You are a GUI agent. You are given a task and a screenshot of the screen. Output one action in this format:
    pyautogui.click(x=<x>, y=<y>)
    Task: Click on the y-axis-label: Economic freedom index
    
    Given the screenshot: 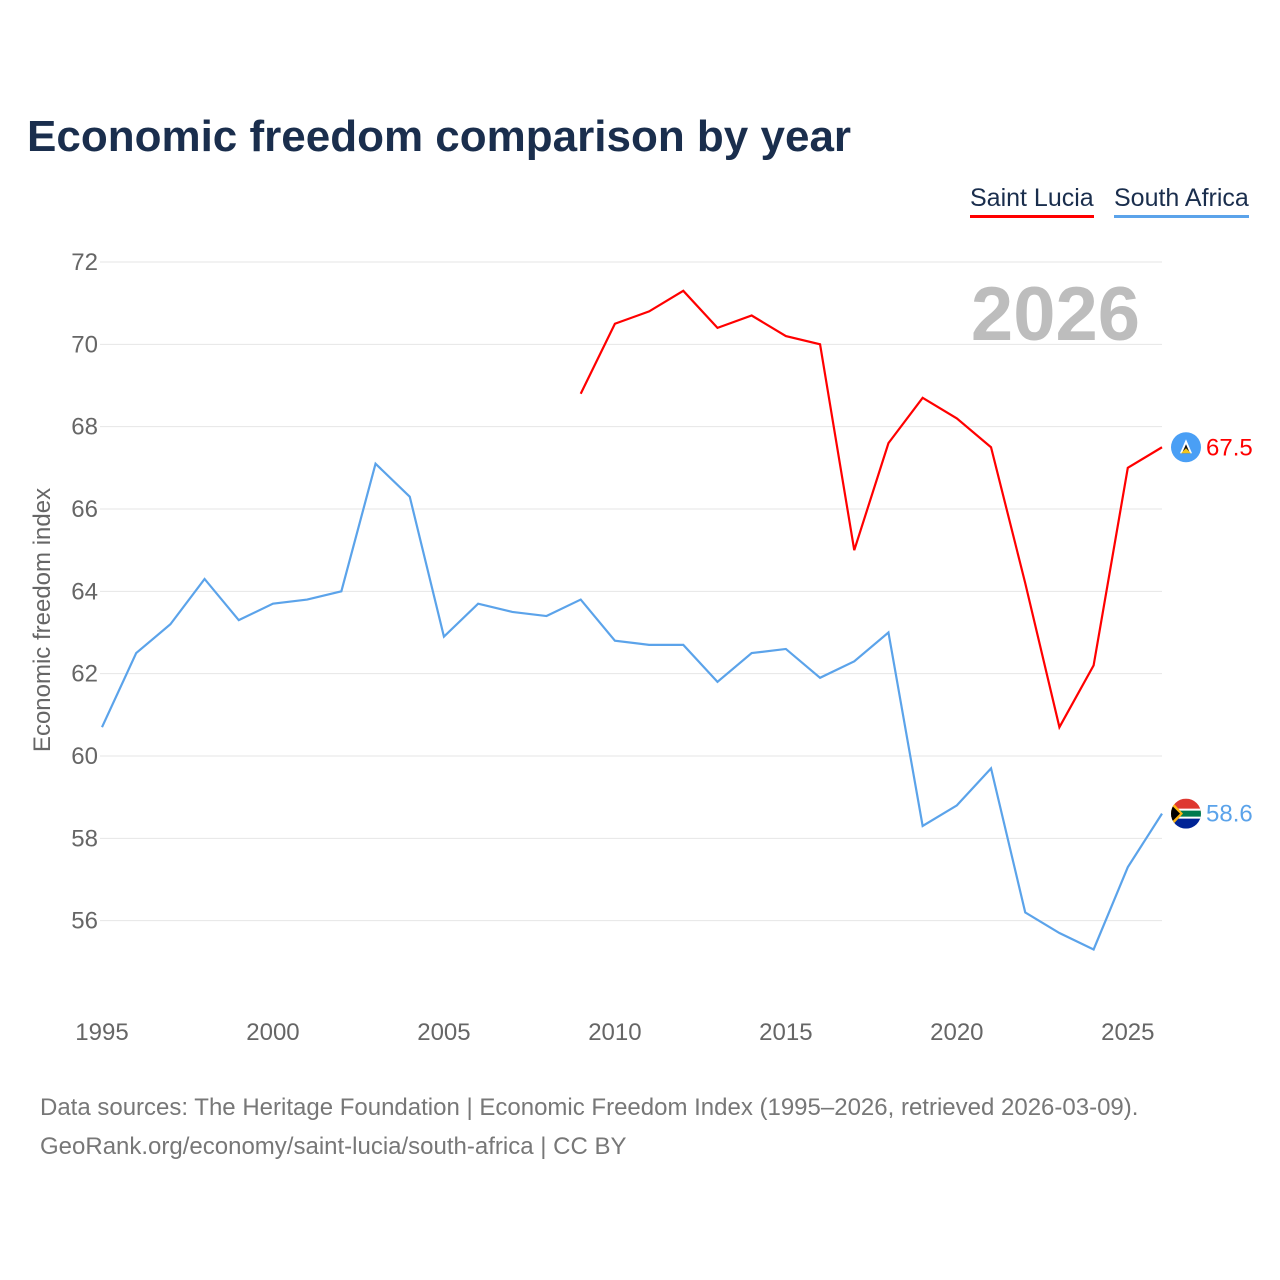 What is the action you would take?
    pyautogui.click(x=42, y=620)
    